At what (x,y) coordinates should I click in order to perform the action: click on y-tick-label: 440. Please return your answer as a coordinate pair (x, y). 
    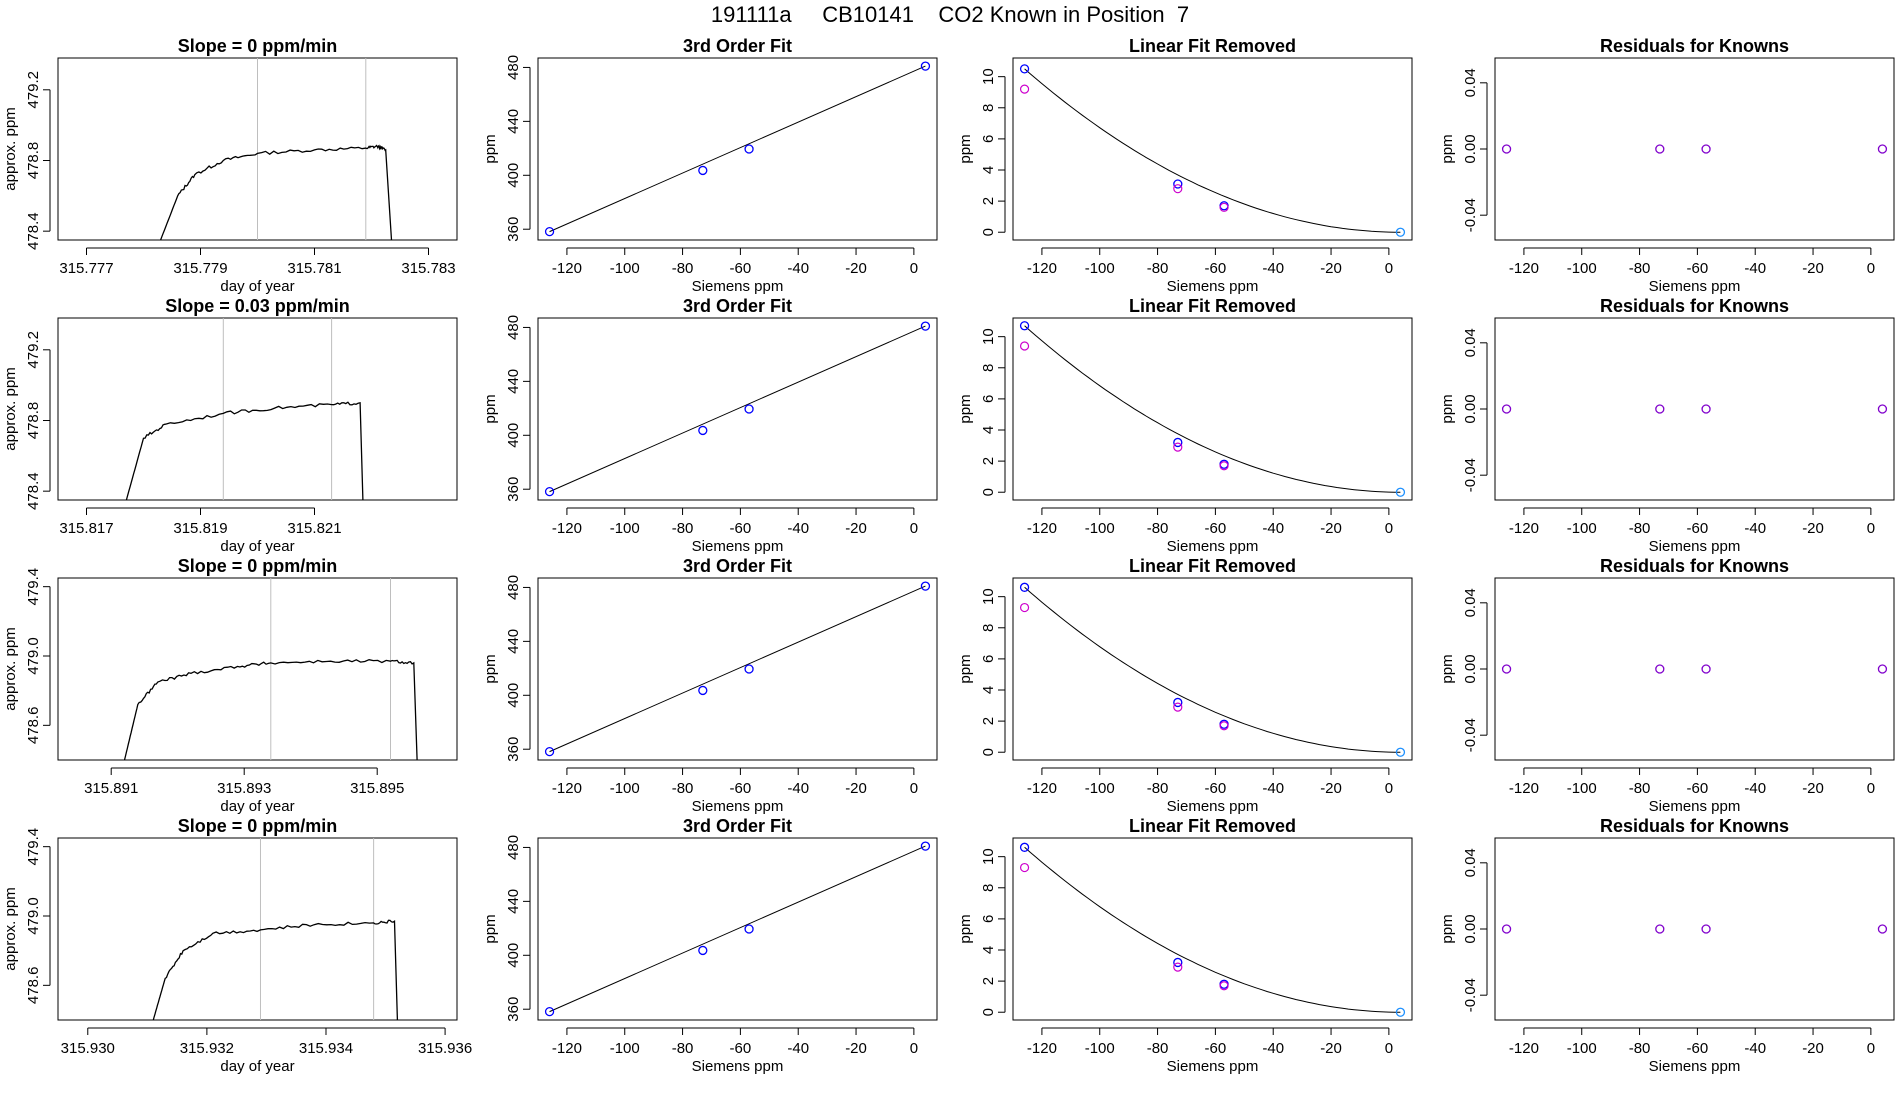
    Looking at the image, I should click on (513, 641).